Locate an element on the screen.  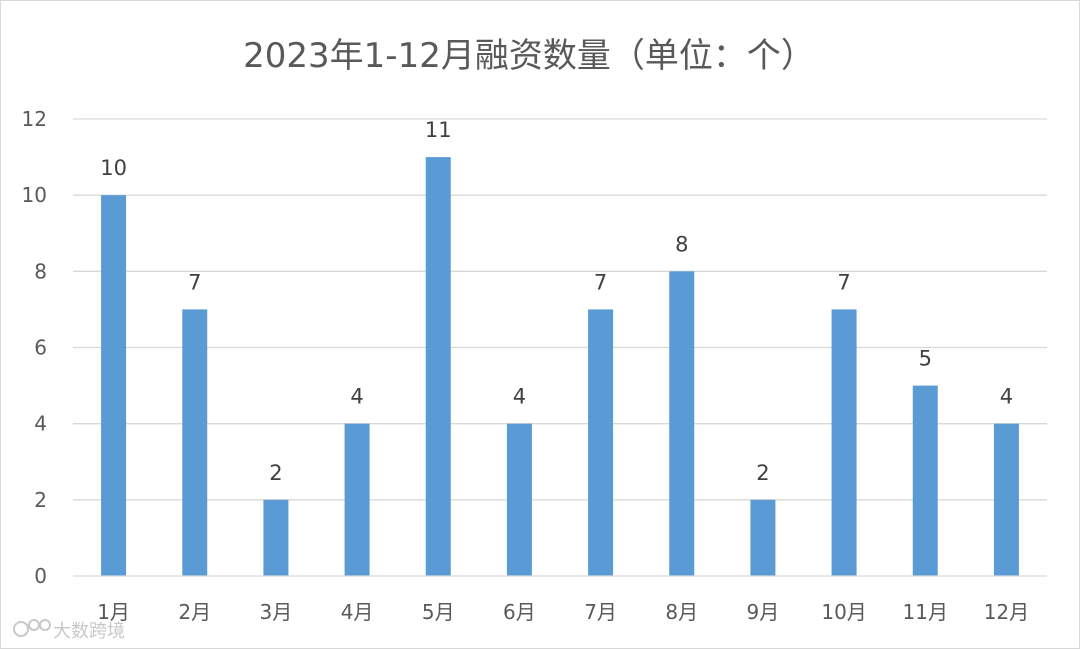
x-tick-label: 10月 is located at coordinates (843, 612).